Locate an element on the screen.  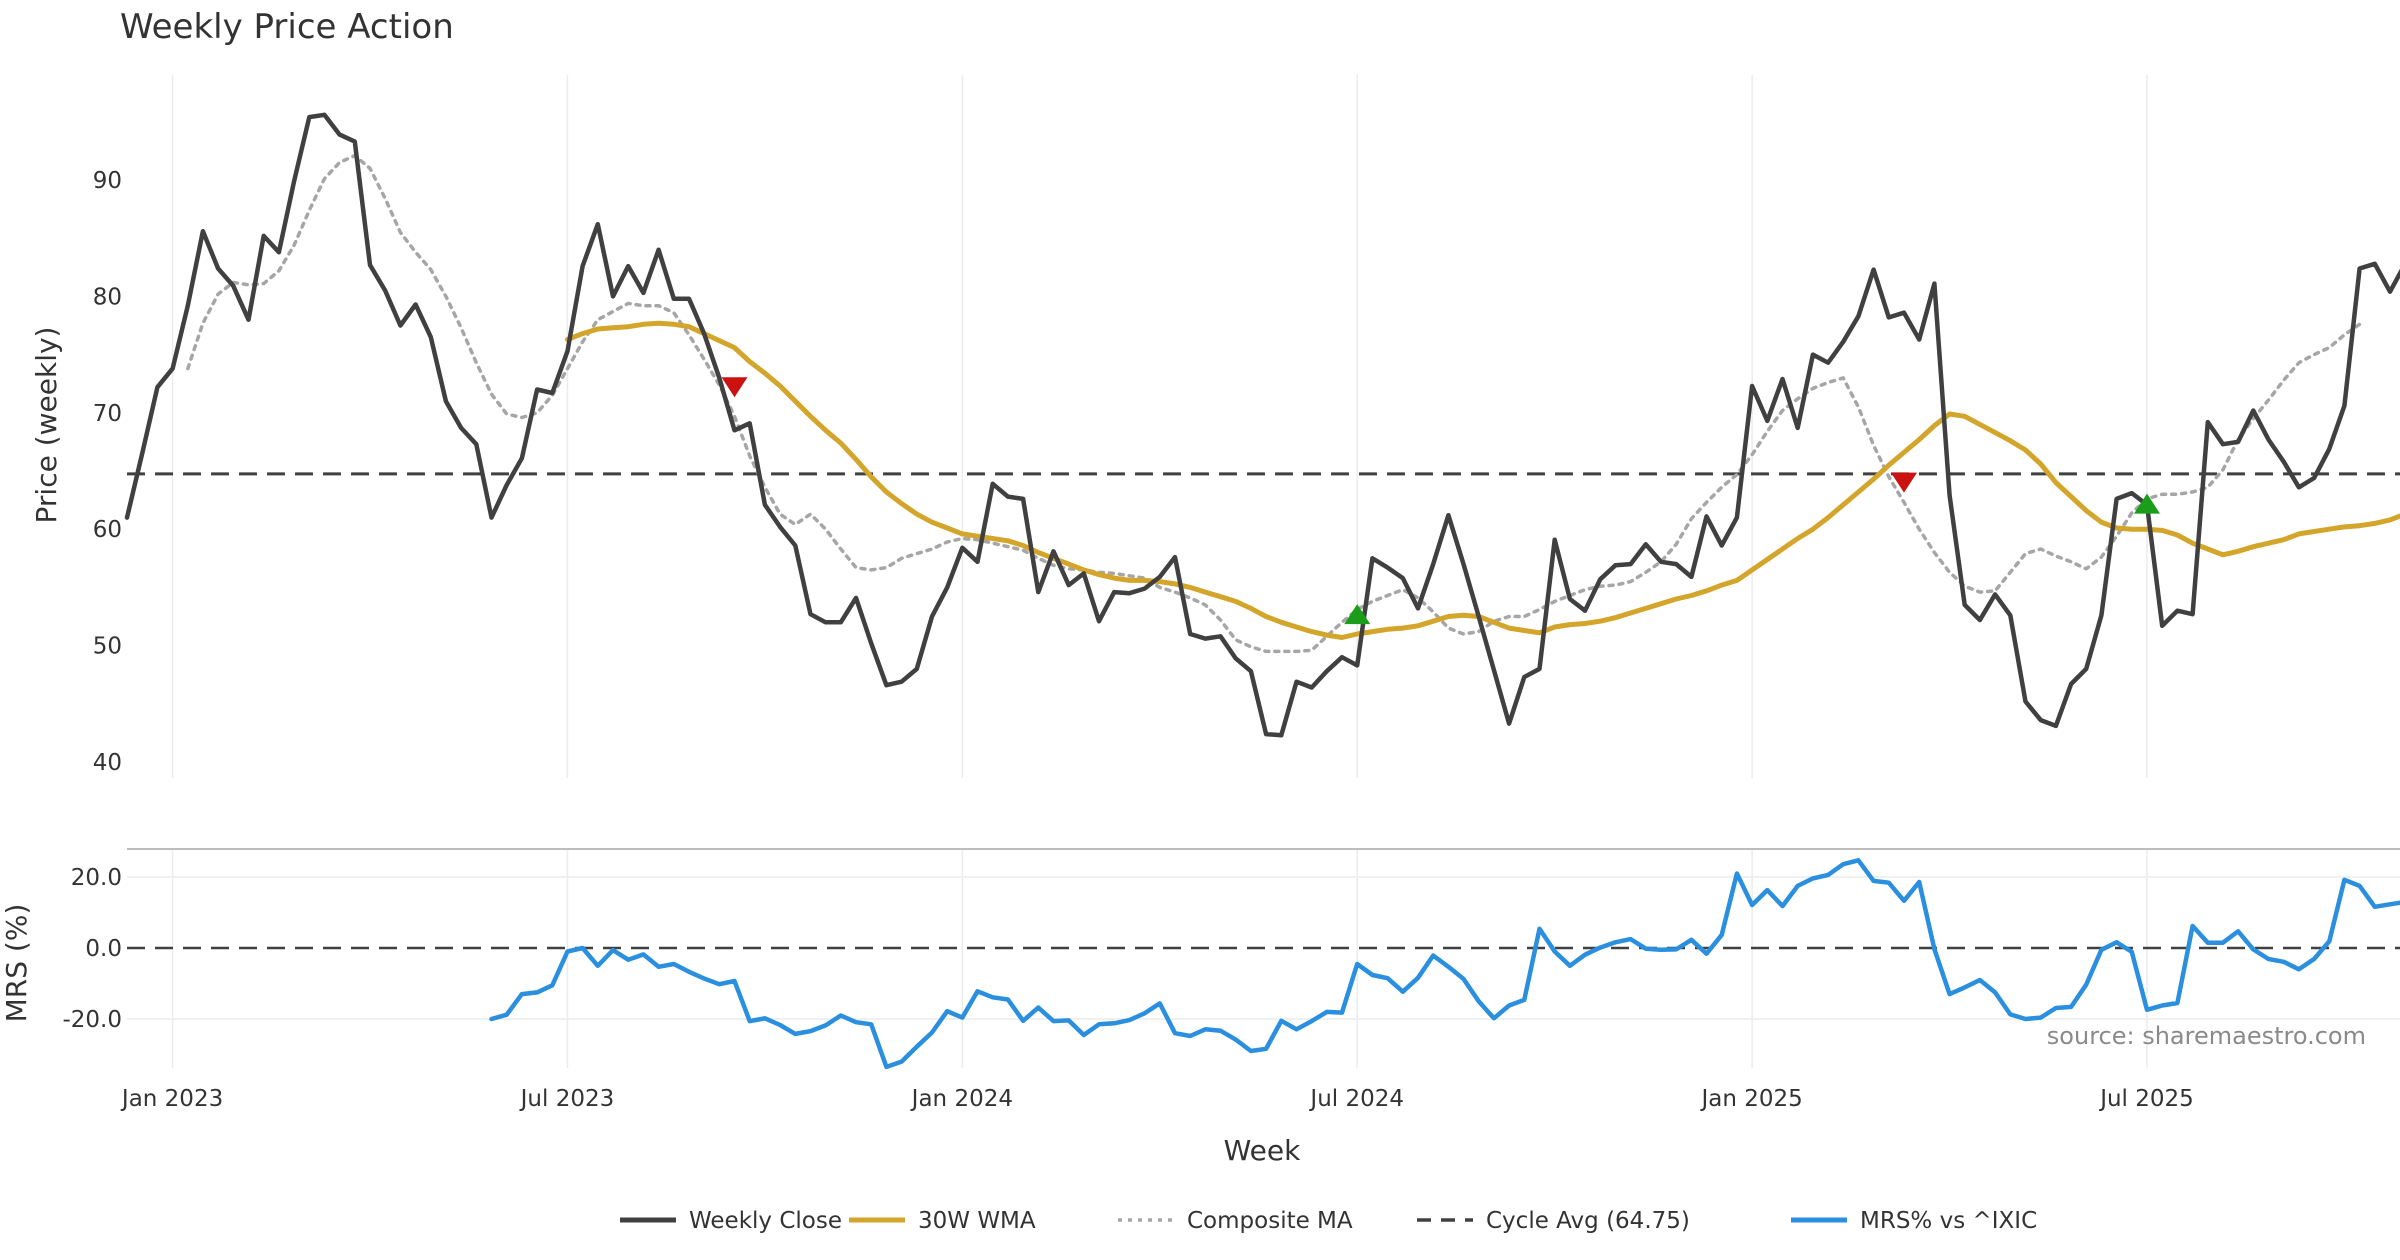
price-yticks: 40 50 60 70 80 90 is located at coordinates (107, 472).